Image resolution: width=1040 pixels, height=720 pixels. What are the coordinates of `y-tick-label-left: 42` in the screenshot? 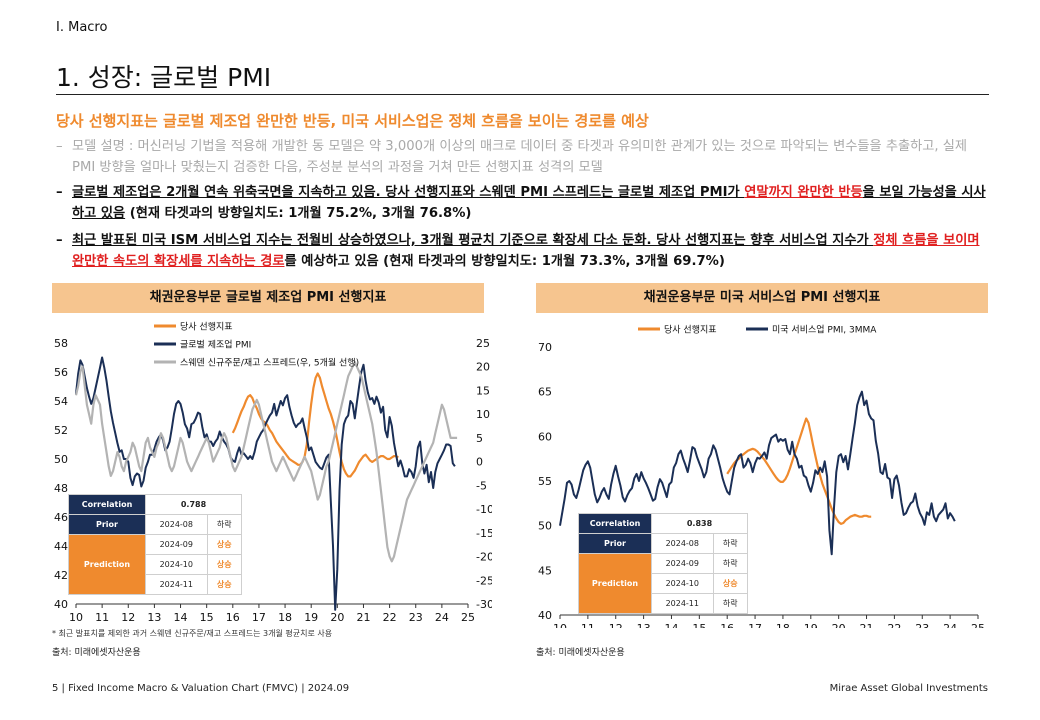 It's located at (61, 575).